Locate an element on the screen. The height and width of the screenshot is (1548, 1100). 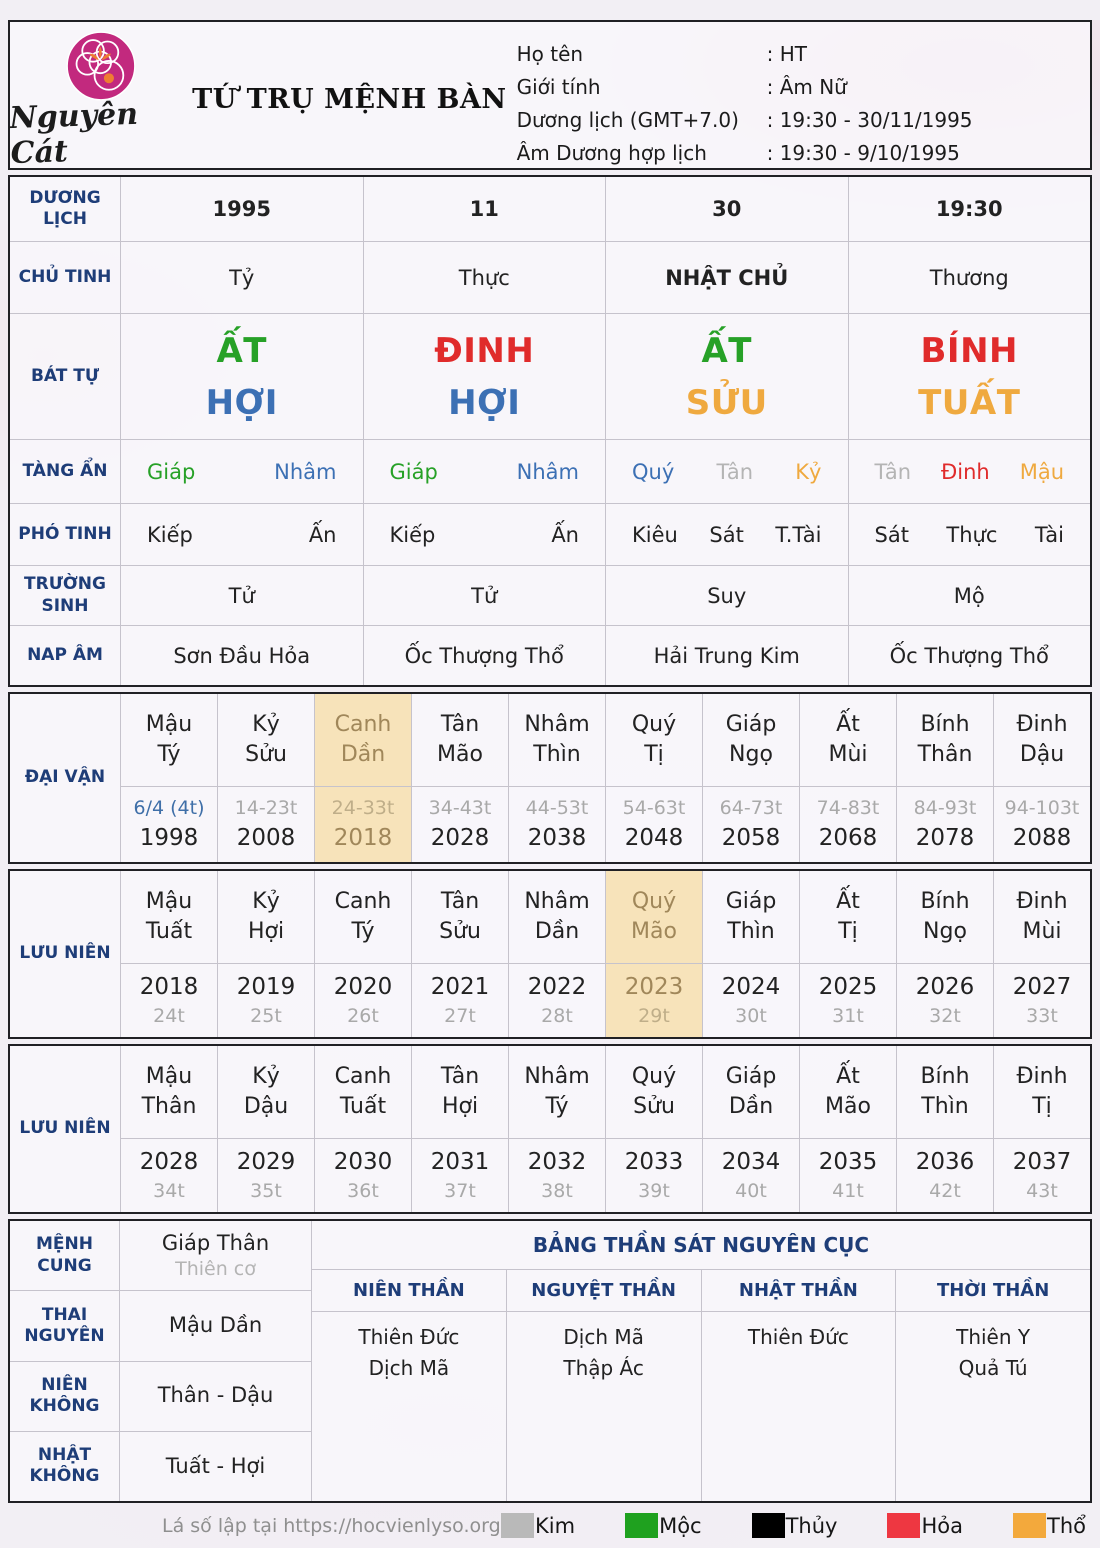
moc-color-swatch is located at coordinates (642, 1525).